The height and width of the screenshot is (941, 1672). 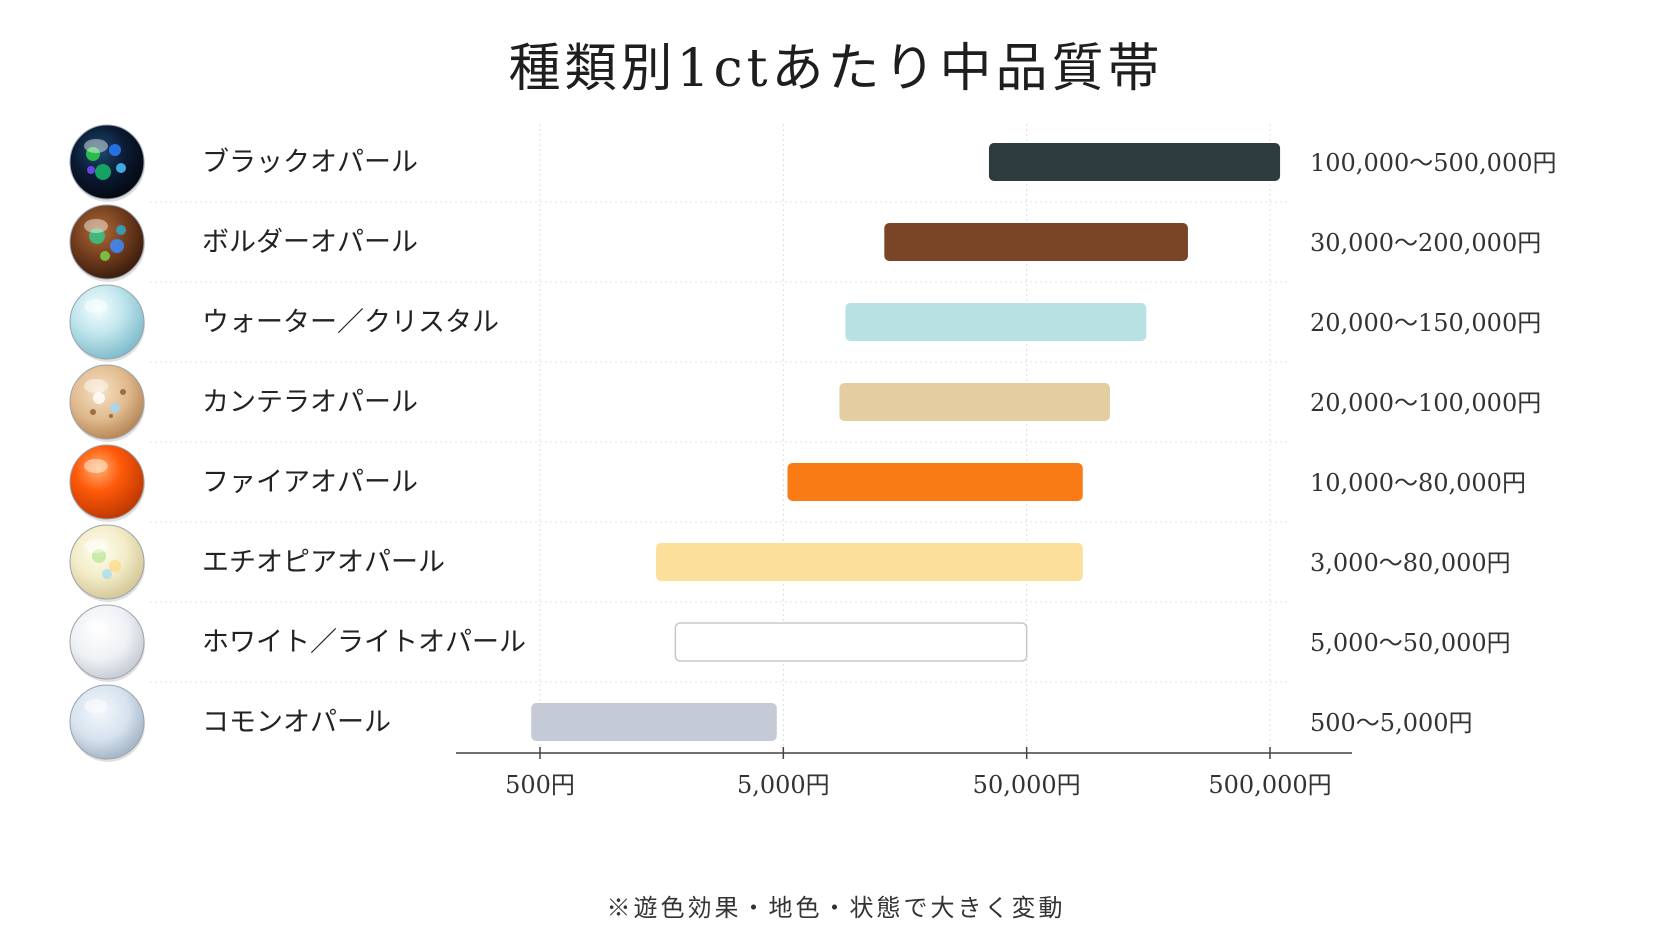 I want to click on chart-row: ウォーター／クリスタル 20,000〜150,000円, so click(x=805, y=323).